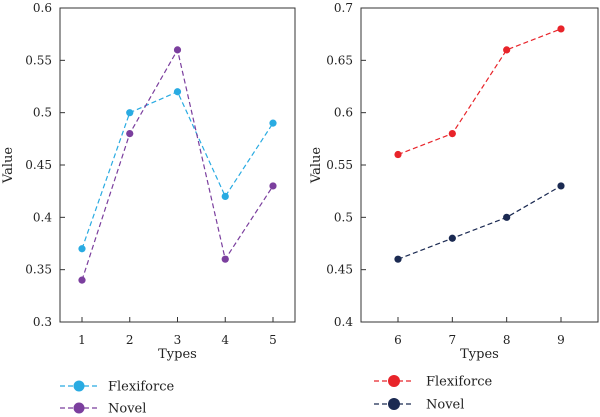 The height and width of the screenshot is (417, 600). Describe the element at coordinates (561, 340) in the screenshot. I see `x-tick-label: 9` at that location.